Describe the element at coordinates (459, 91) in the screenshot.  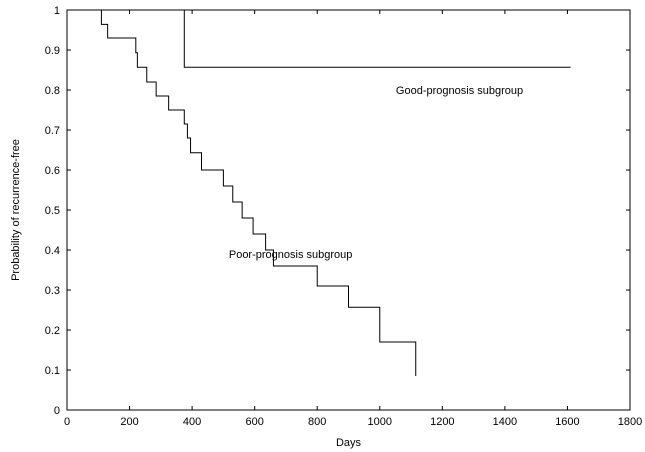
I see `label-good-prognosis: Good-prognosis subgroup` at that location.